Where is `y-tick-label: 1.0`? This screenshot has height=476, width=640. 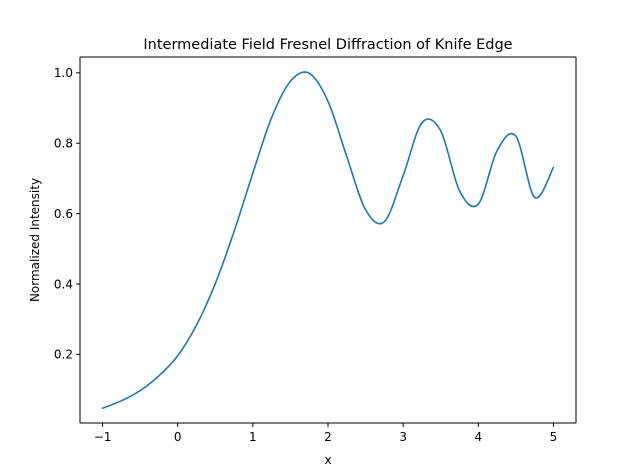
y-tick-label: 1.0 is located at coordinates (63, 73).